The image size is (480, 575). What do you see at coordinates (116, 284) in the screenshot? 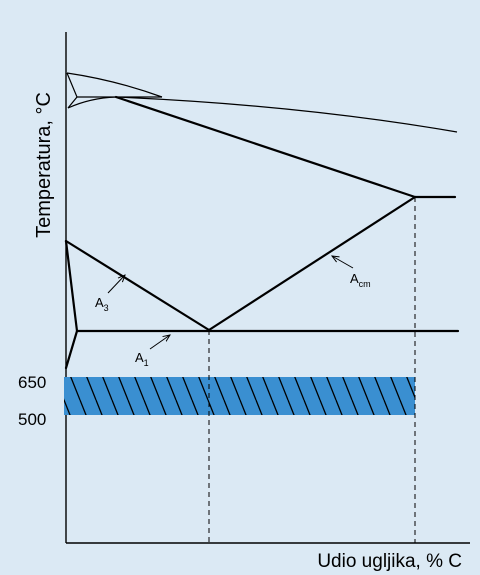
I see `a3-label-arrow` at bounding box center [116, 284].